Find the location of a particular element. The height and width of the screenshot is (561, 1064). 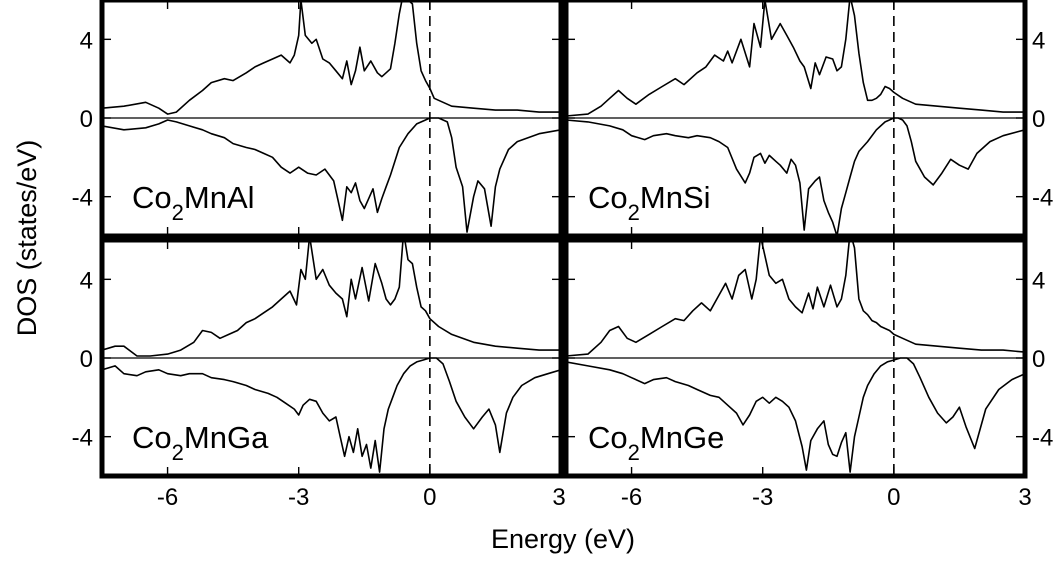

panel-label: Co2MnSi is located at coordinates (649, 202).